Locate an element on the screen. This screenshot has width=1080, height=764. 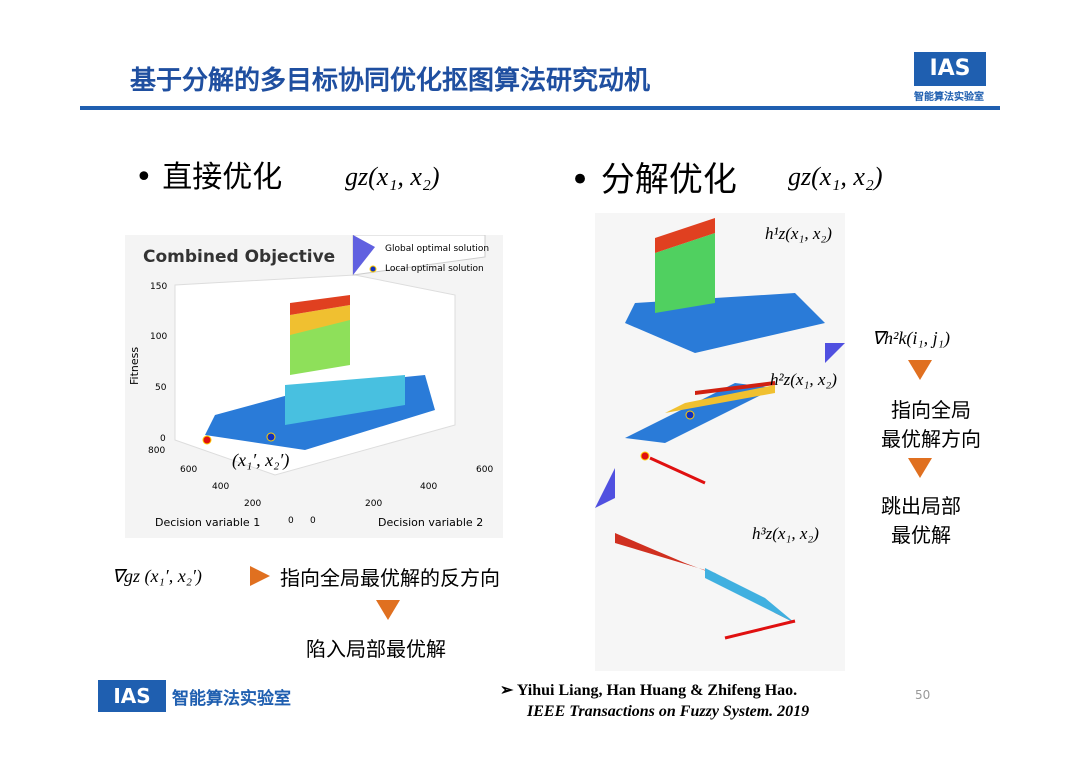
plot-left is located at coordinates (314, 386).